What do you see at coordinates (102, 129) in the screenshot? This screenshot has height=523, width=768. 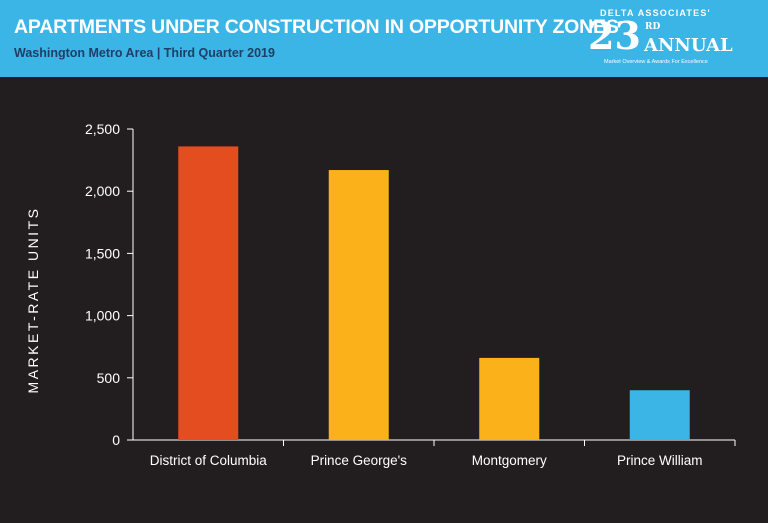 I see `y-tick-label: 2,500` at bounding box center [102, 129].